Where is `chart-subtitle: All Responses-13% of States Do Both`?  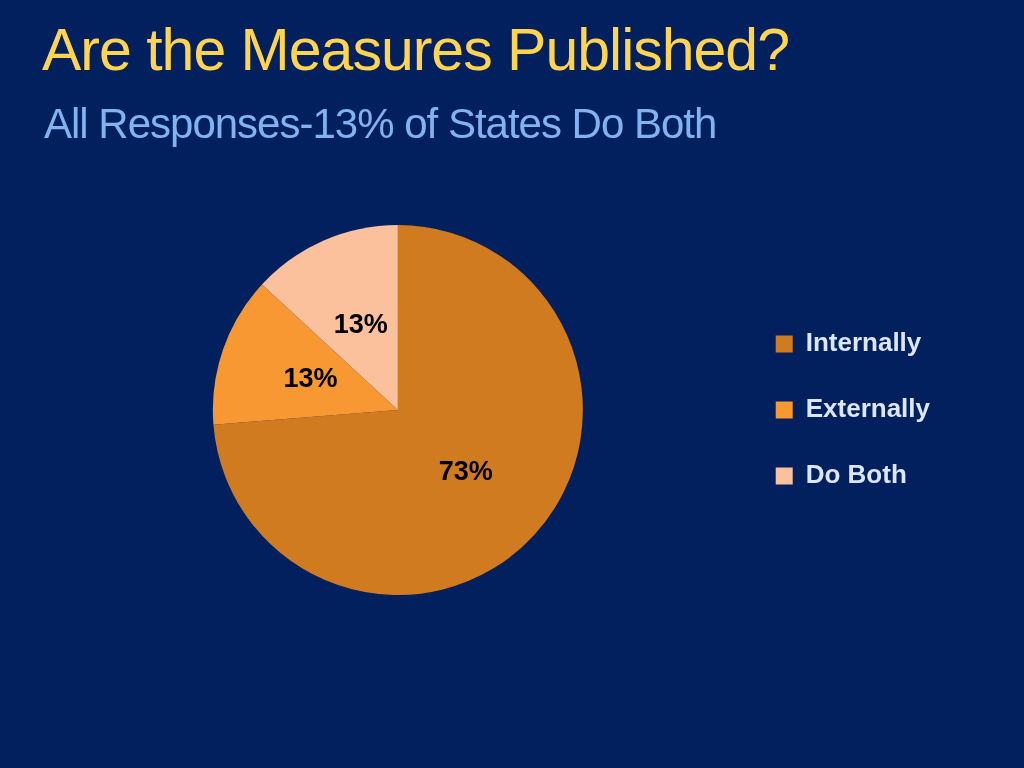 chart-subtitle: All Responses-13% of States Do Both is located at coordinates (380, 124).